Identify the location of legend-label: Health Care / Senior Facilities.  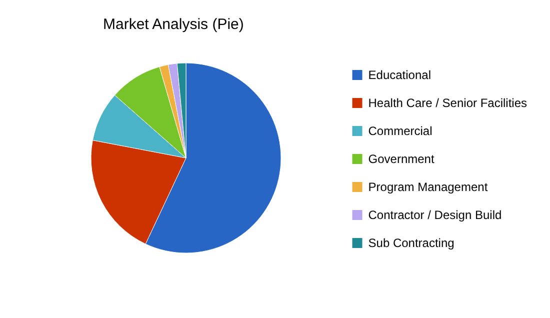
(448, 103).